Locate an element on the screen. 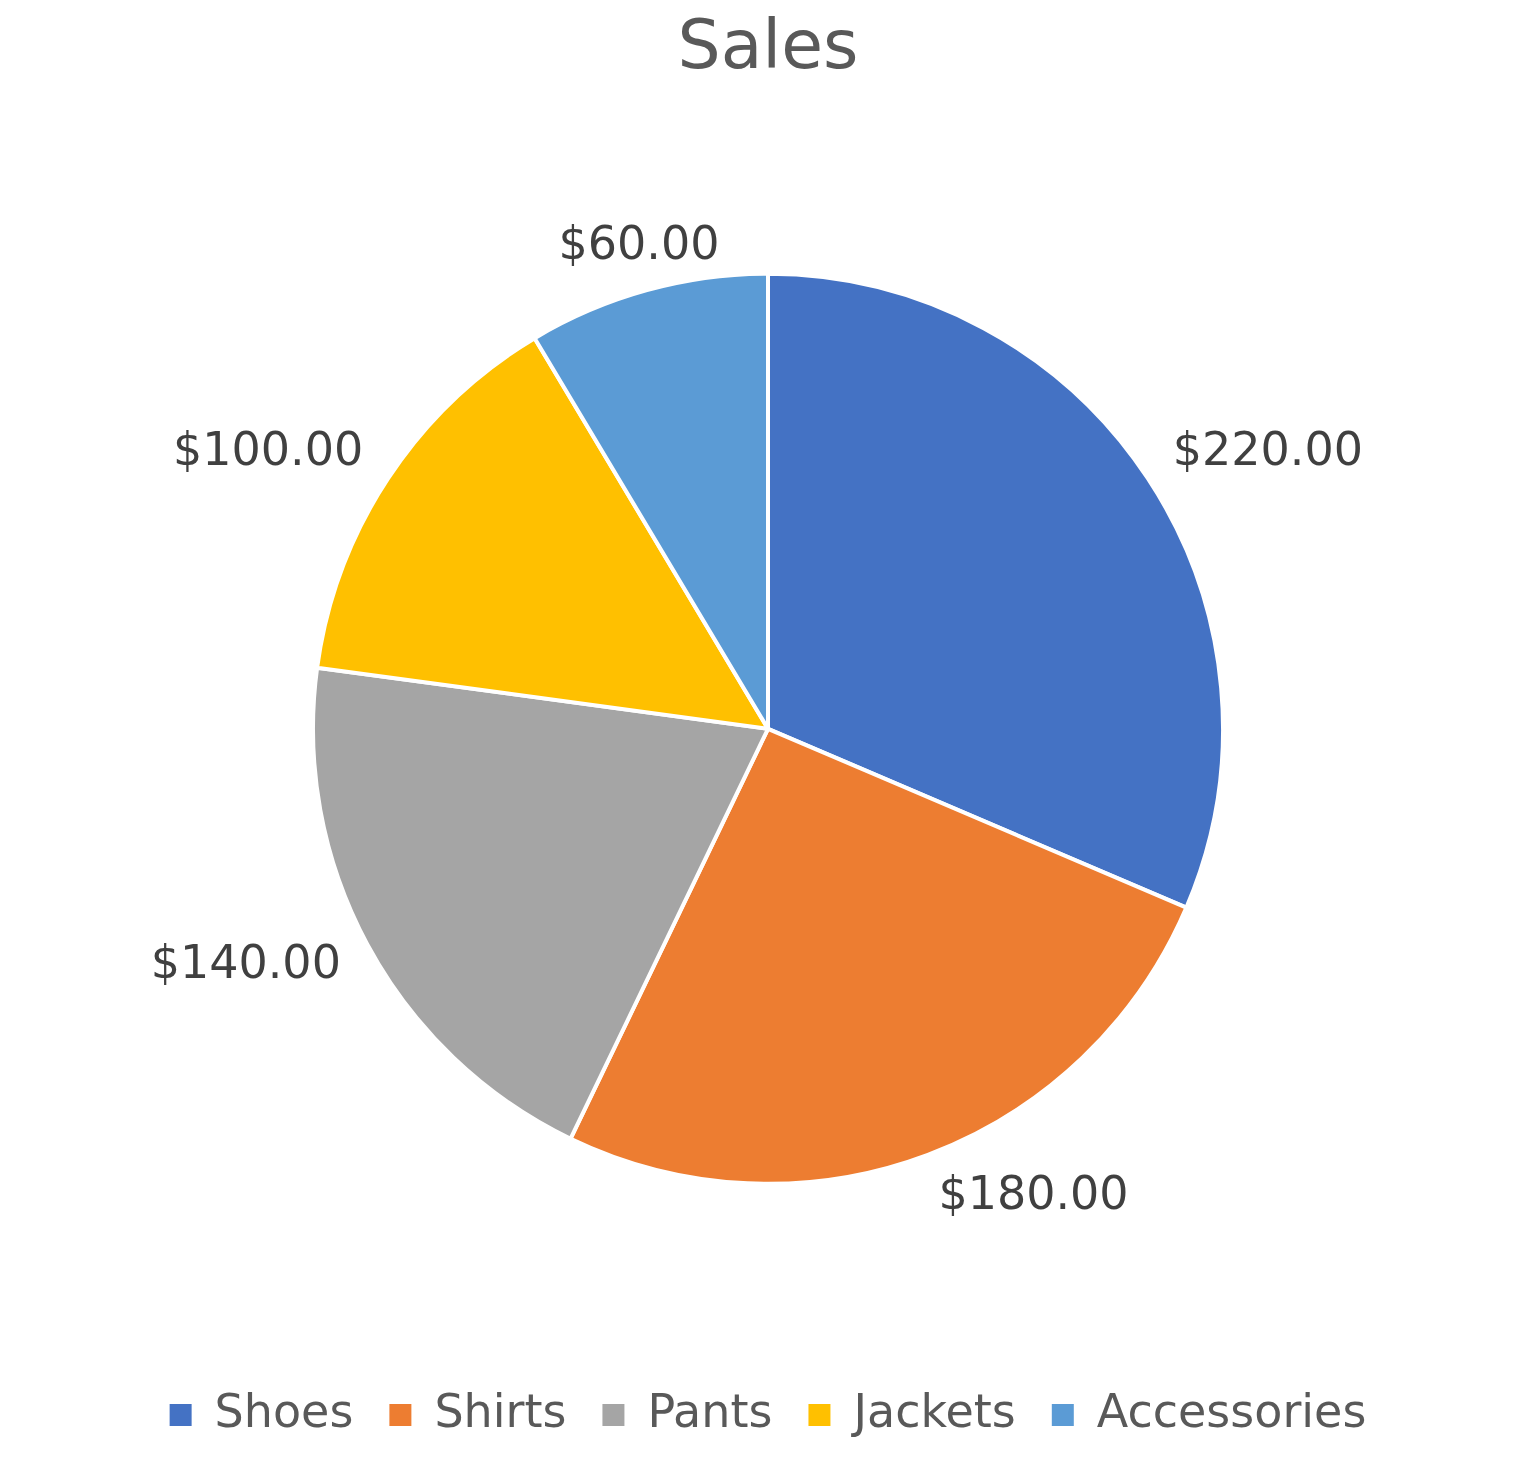 This screenshot has height=1468, width=1536. legend-label: Pants is located at coordinates (710, 1410).